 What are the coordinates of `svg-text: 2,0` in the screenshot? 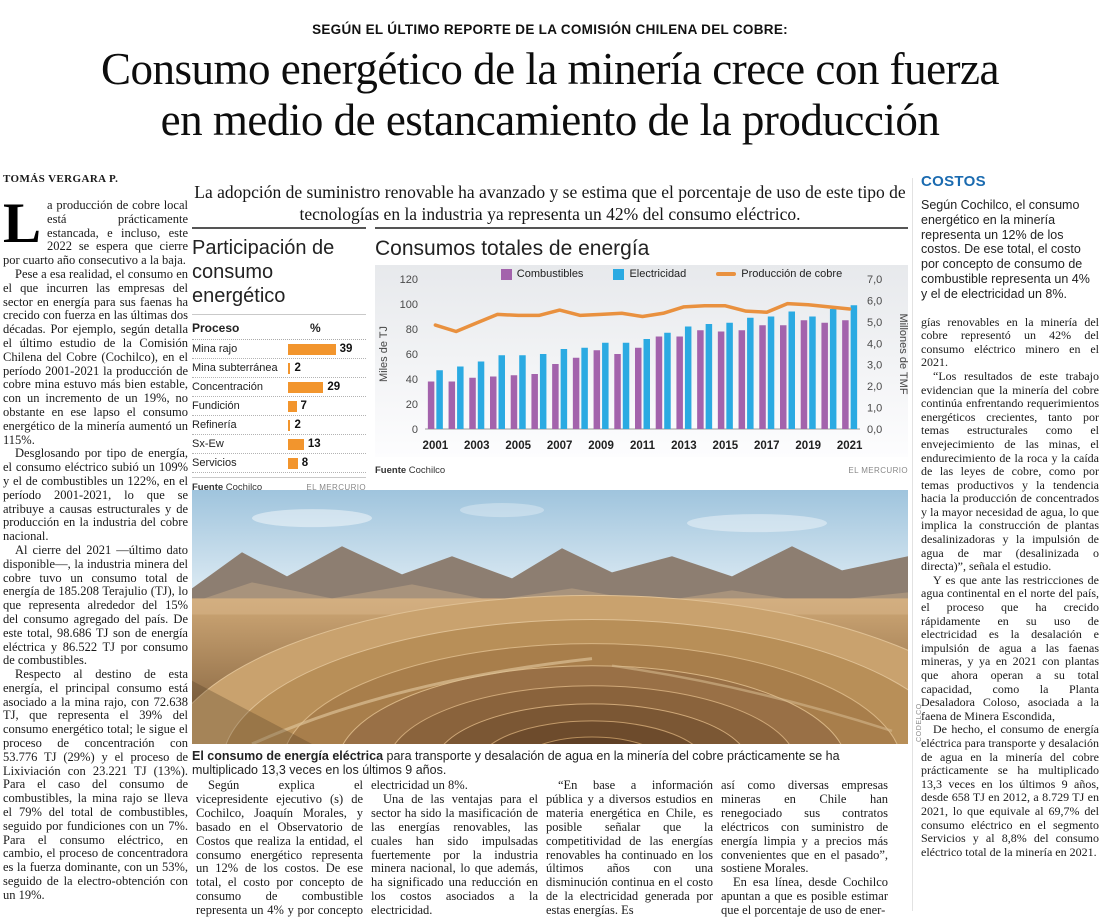 It's located at (874, 387).